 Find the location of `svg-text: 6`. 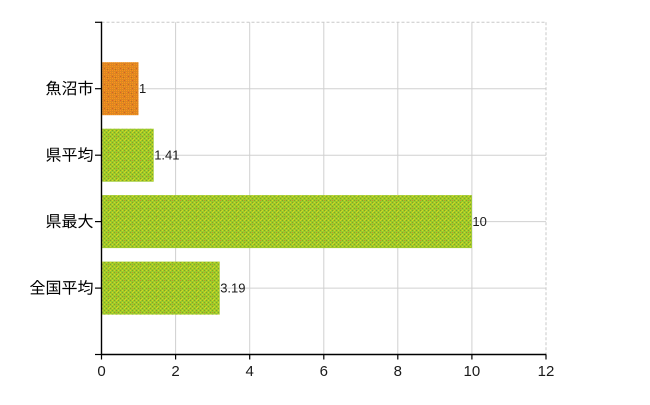

svg-text: 6 is located at coordinates (324, 371).